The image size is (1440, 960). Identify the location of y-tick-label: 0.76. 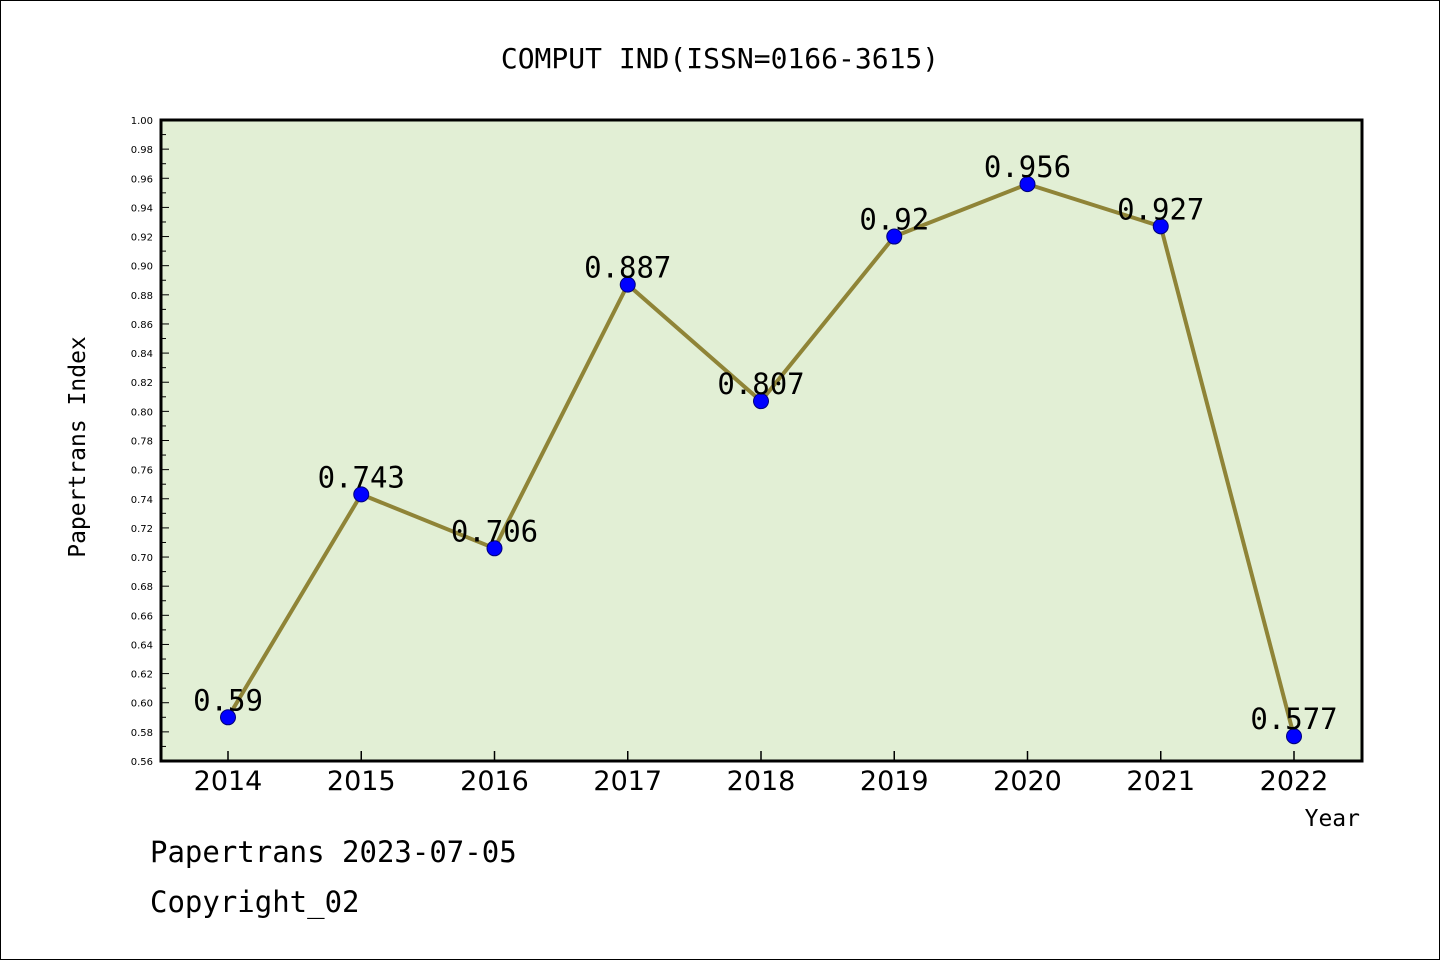
(142, 471).